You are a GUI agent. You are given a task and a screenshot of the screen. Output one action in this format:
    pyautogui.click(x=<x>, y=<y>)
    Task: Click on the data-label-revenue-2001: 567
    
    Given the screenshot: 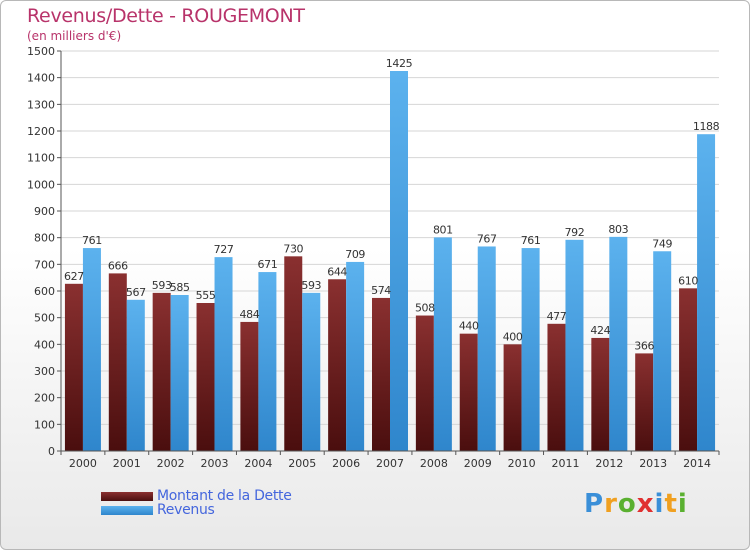 What is the action you would take?
    pyautogui.click(x=136, y=292)
    